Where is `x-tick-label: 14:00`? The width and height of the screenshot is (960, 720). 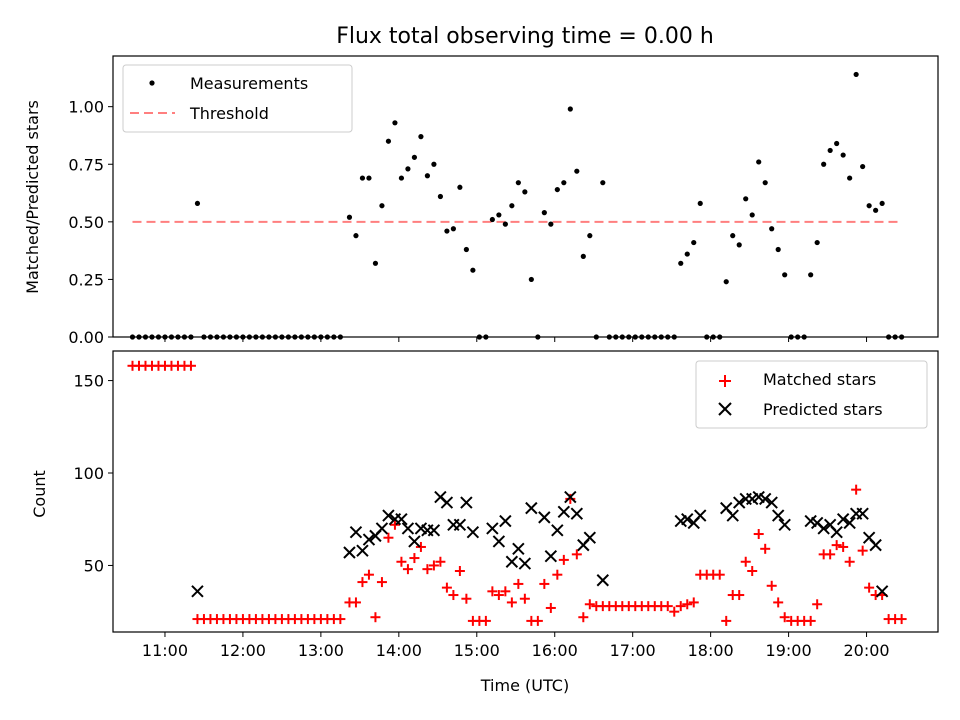 x-tick-label: 14:00 is located at coordinates (399, 650).